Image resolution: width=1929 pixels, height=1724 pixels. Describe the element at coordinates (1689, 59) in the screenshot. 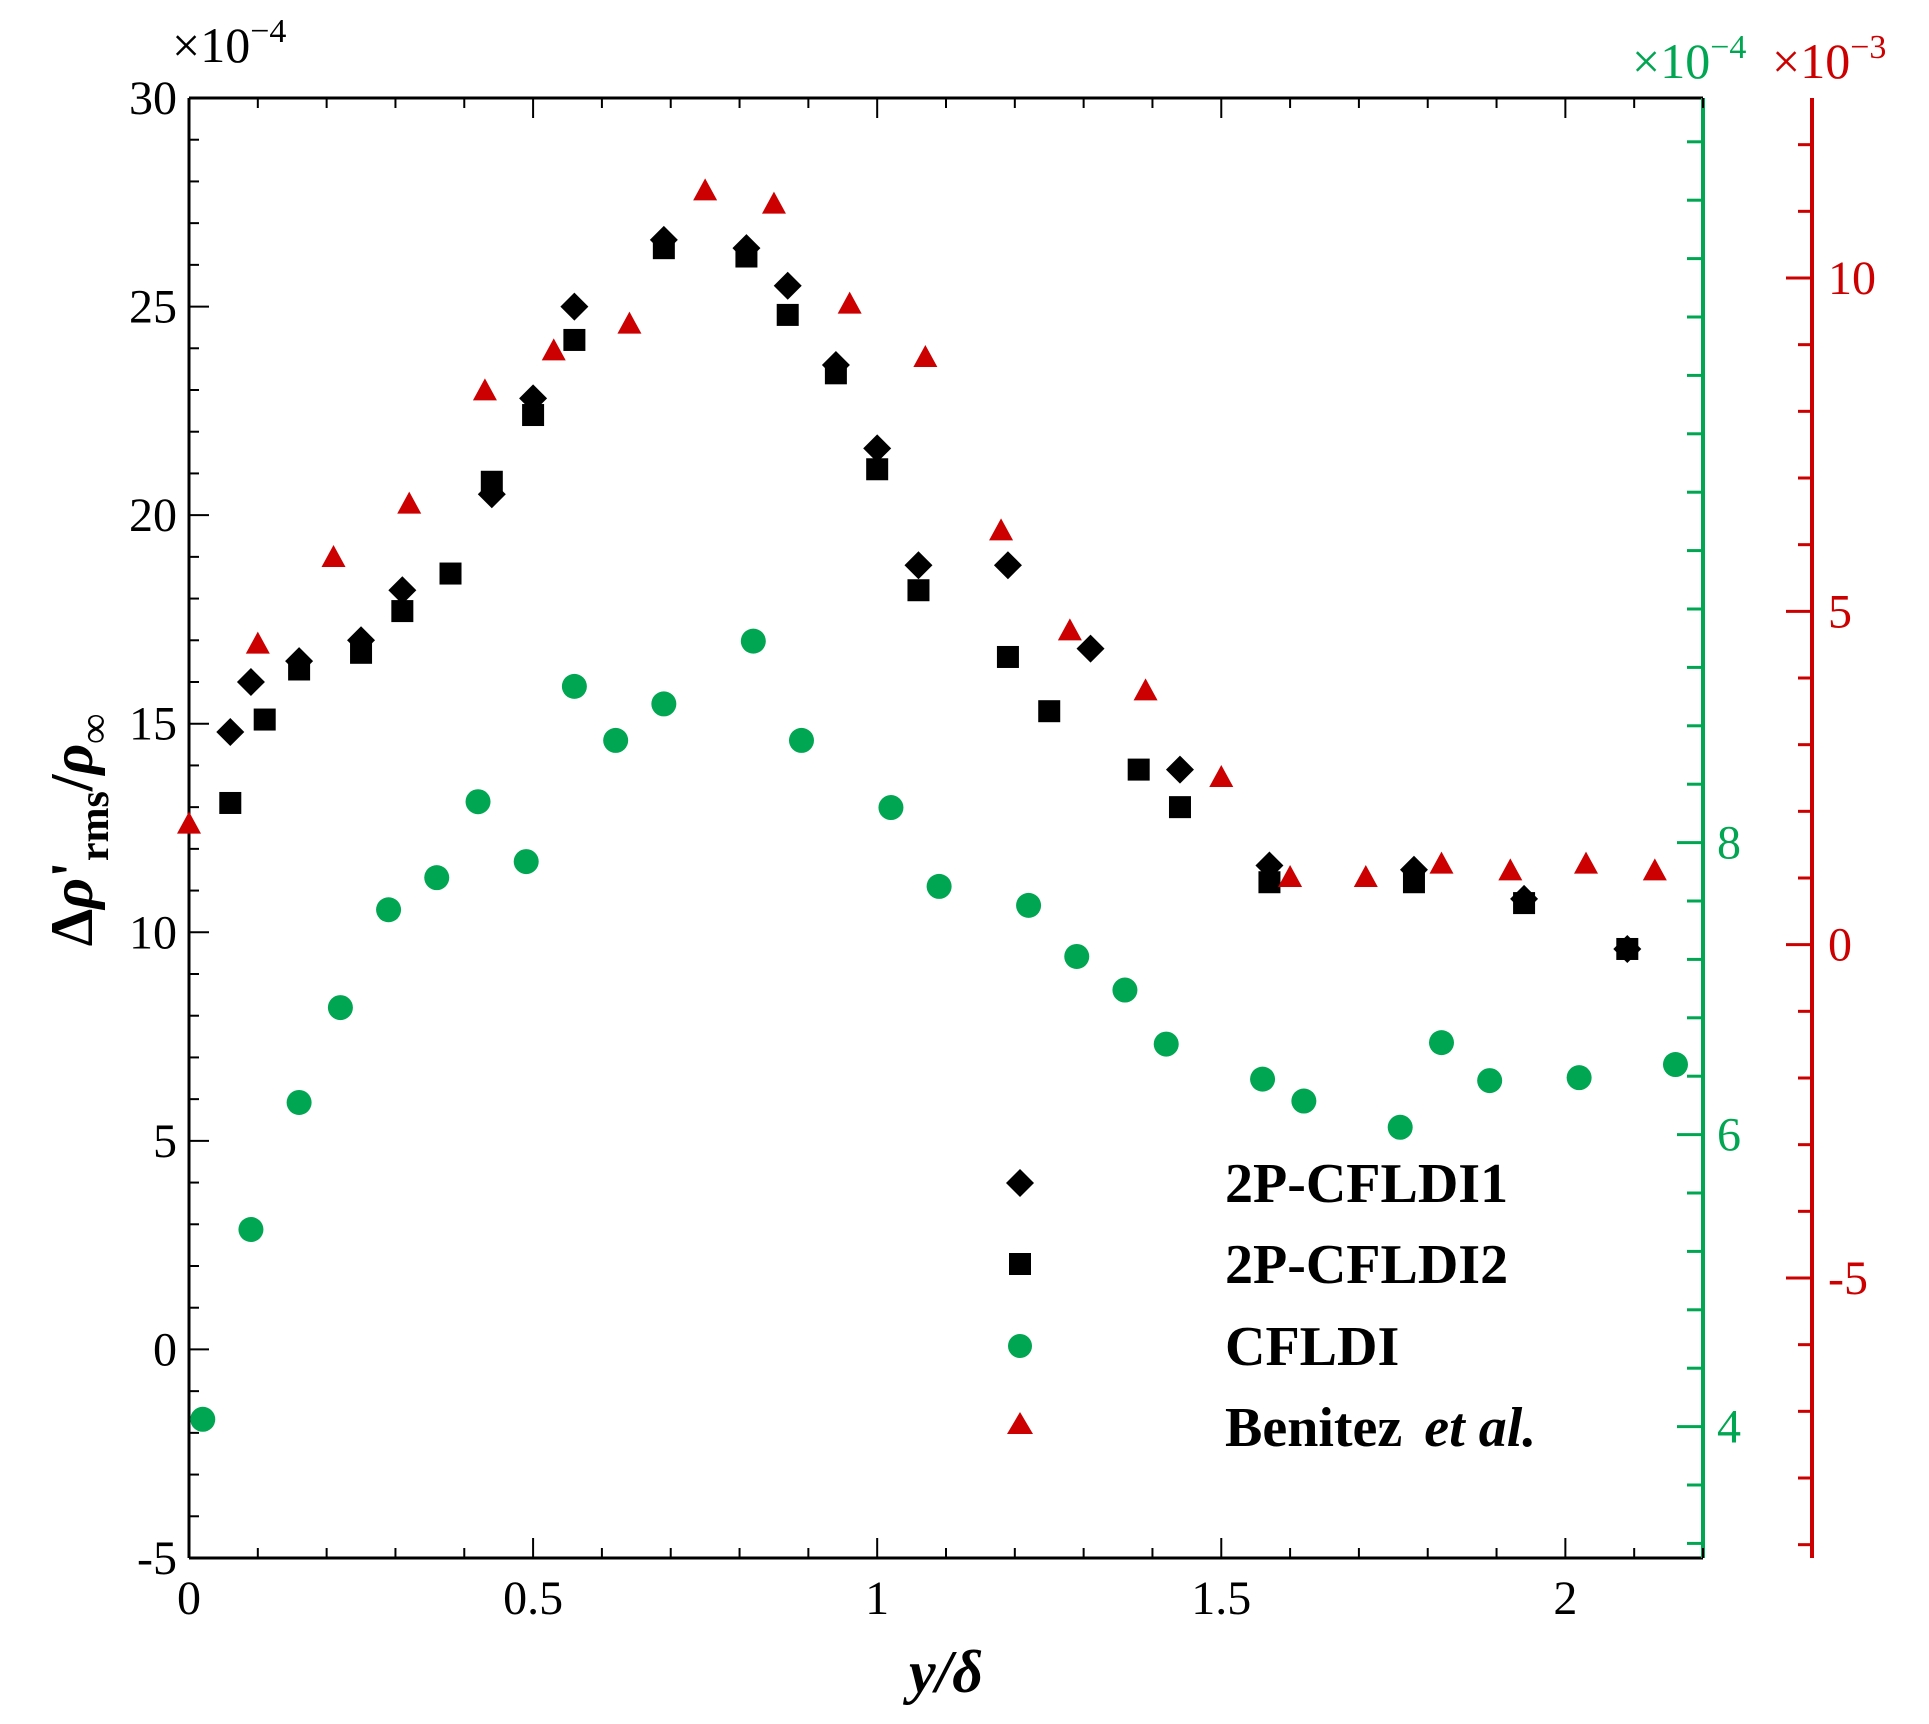

I see `green-axis-multiplier: ×10⁻⁴` at that location.